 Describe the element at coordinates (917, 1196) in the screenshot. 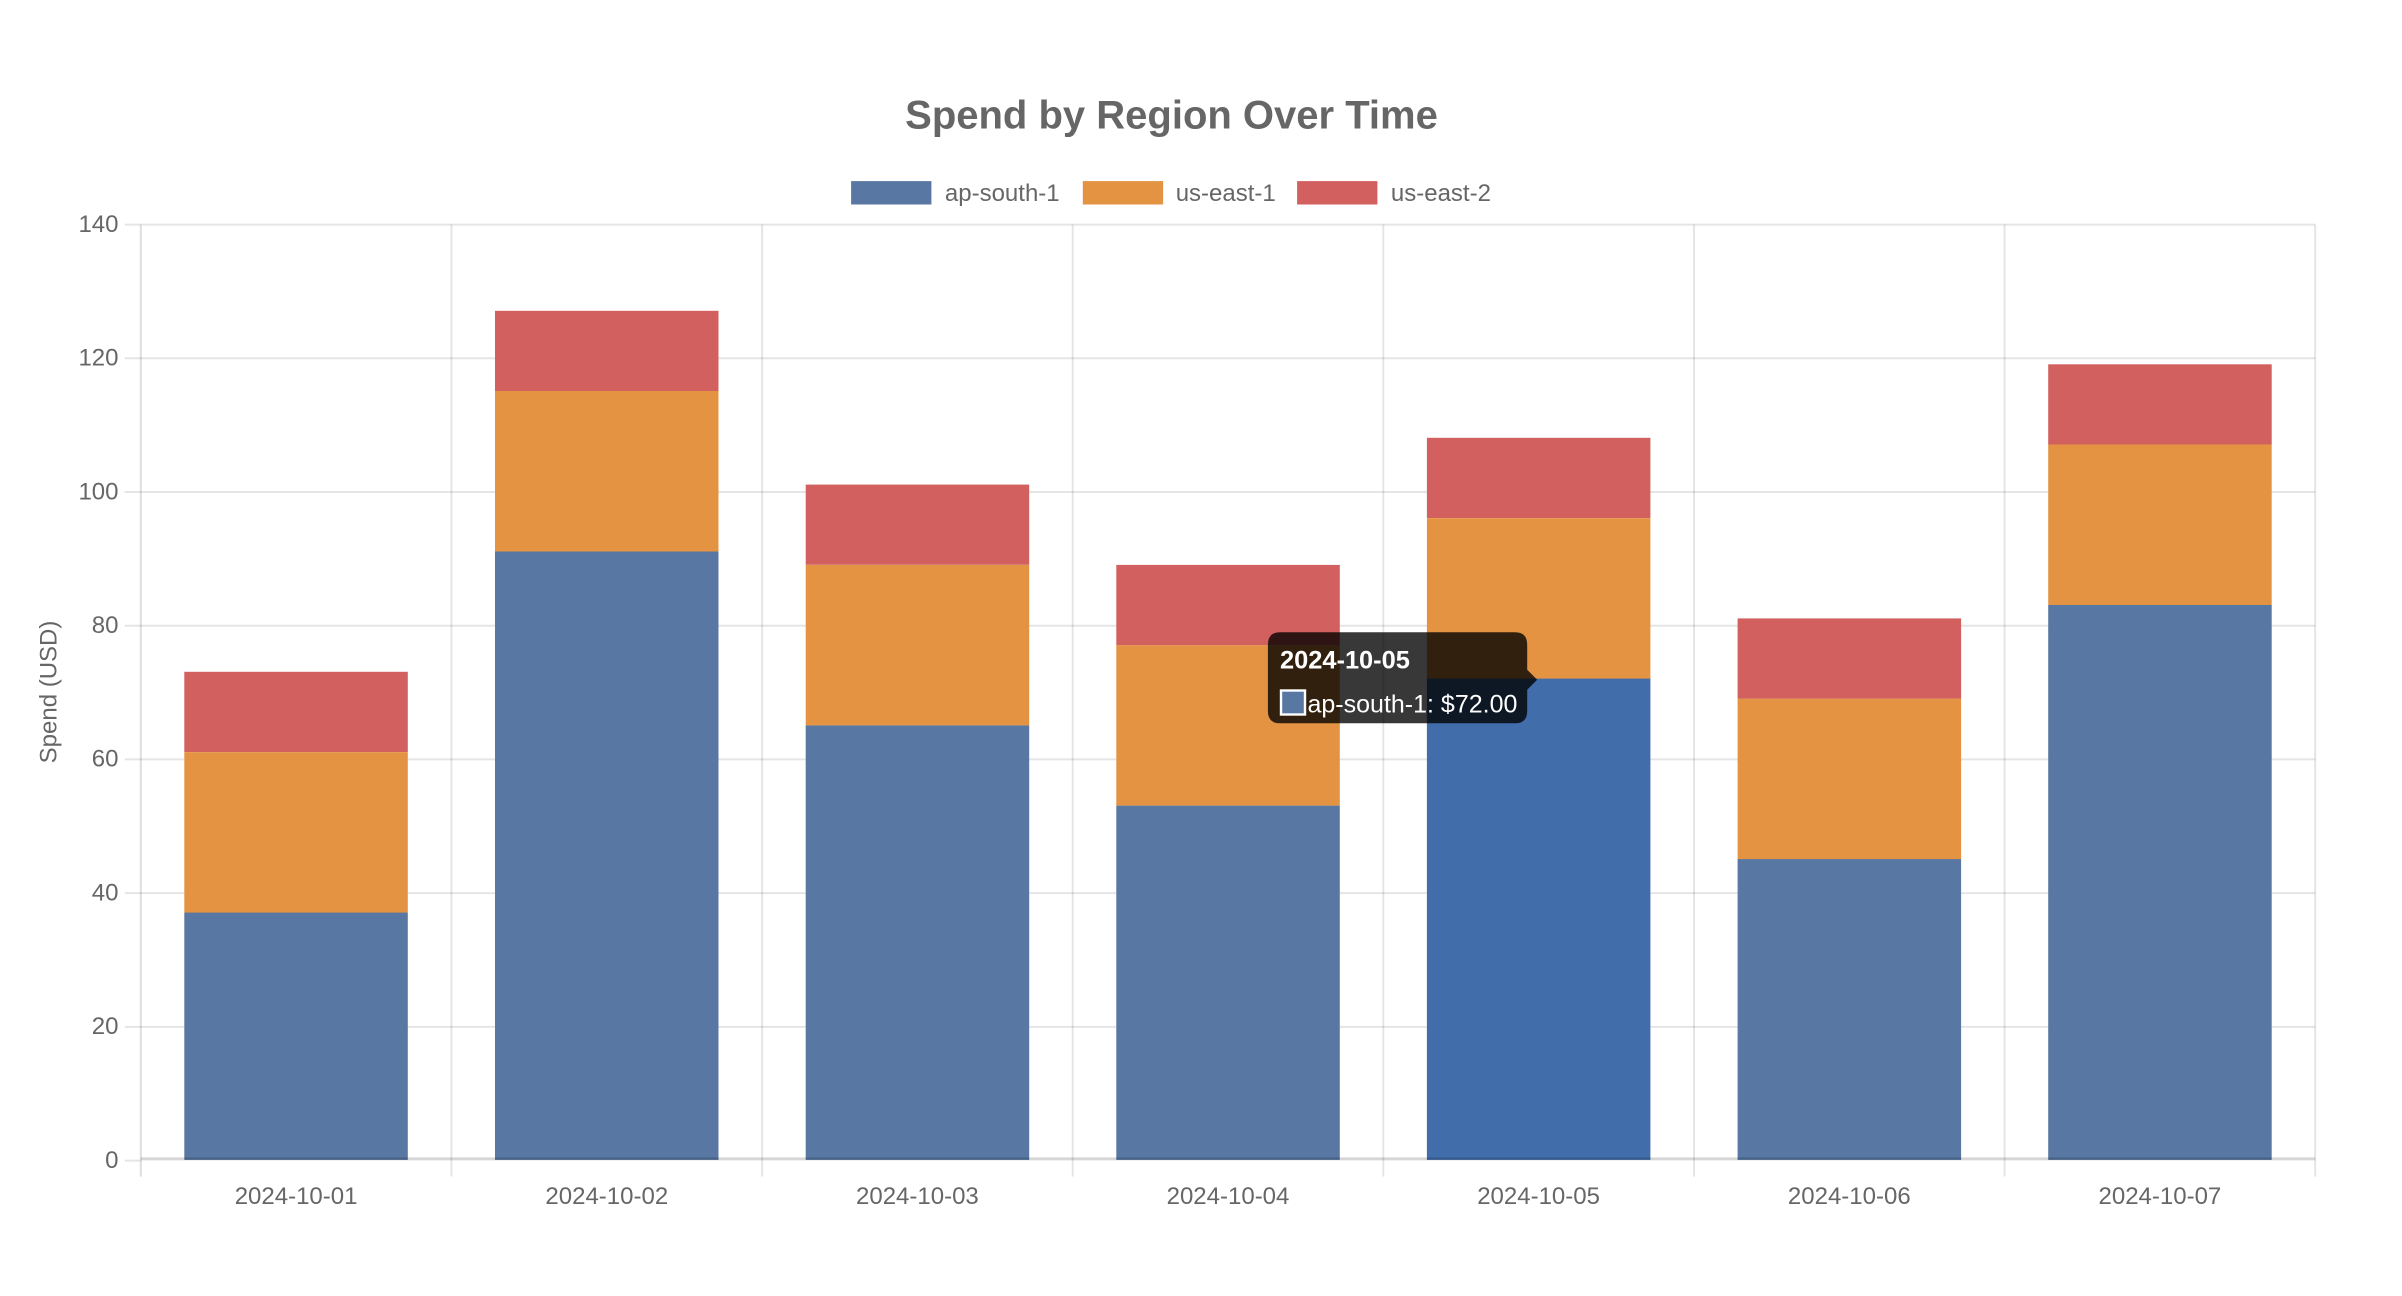

I see `svg-text: 2024-10-03` at that location.